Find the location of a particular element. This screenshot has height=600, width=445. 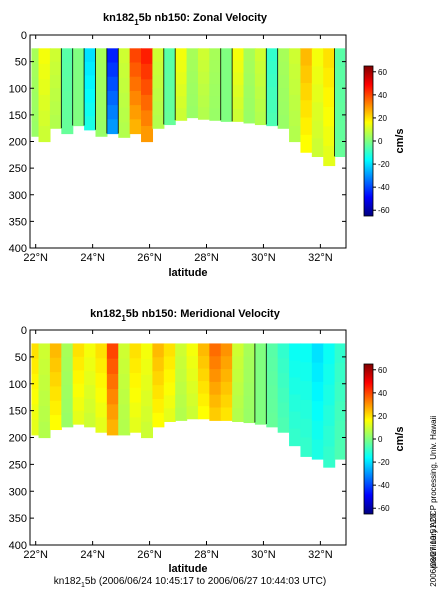

colorbar-tick-label: 40 is located at coordinates (382, 95).